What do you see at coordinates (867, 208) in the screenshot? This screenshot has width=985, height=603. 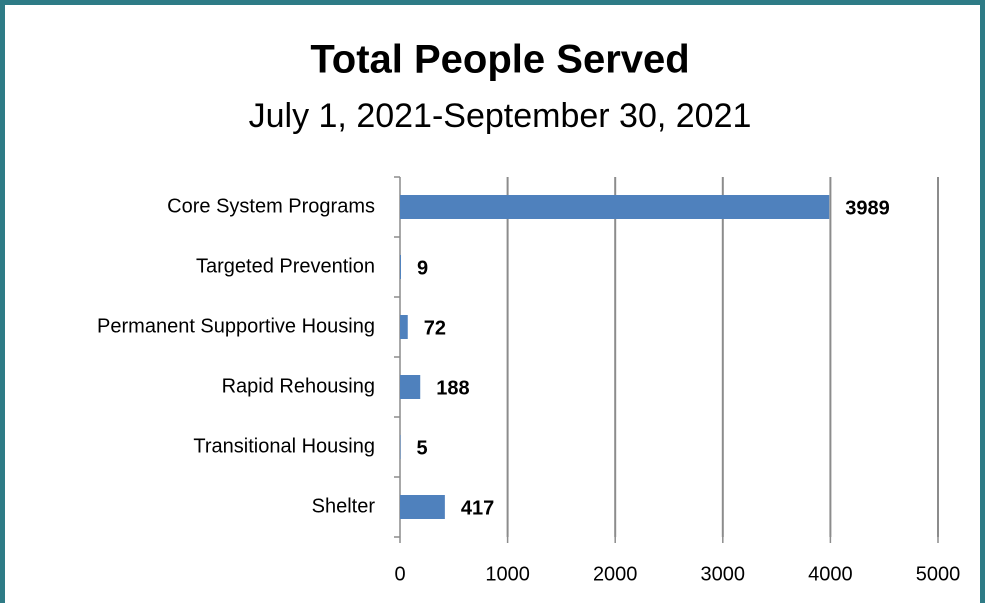 I see `value-label: 3989` at bounding box center [867, 208].